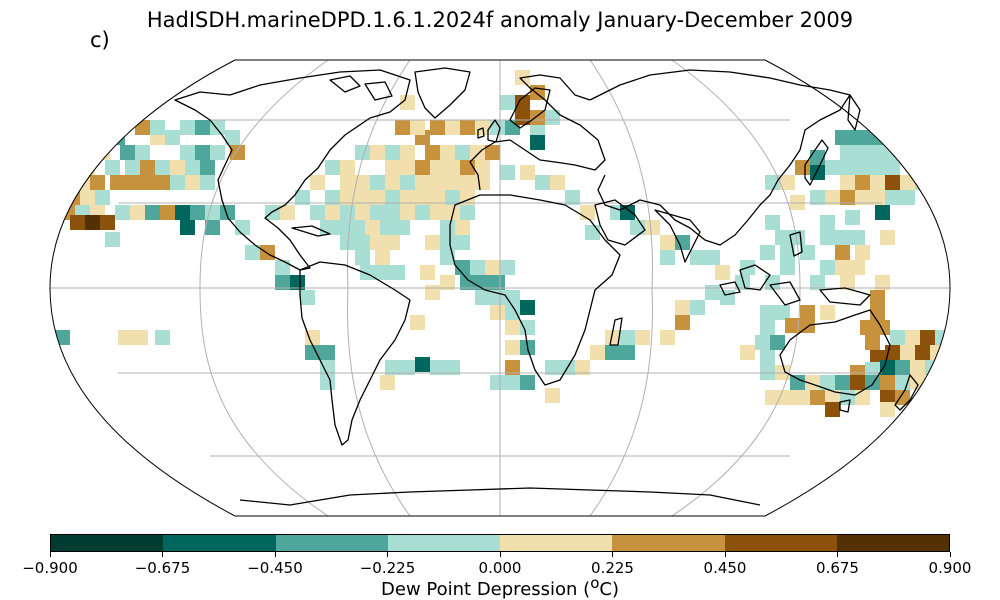 The width and height of the screenshot is (1000, 600). Describe the element at coordinates (950, 568) in the screenshot. I see `colorbar-tick-label: 0.900` at that location.